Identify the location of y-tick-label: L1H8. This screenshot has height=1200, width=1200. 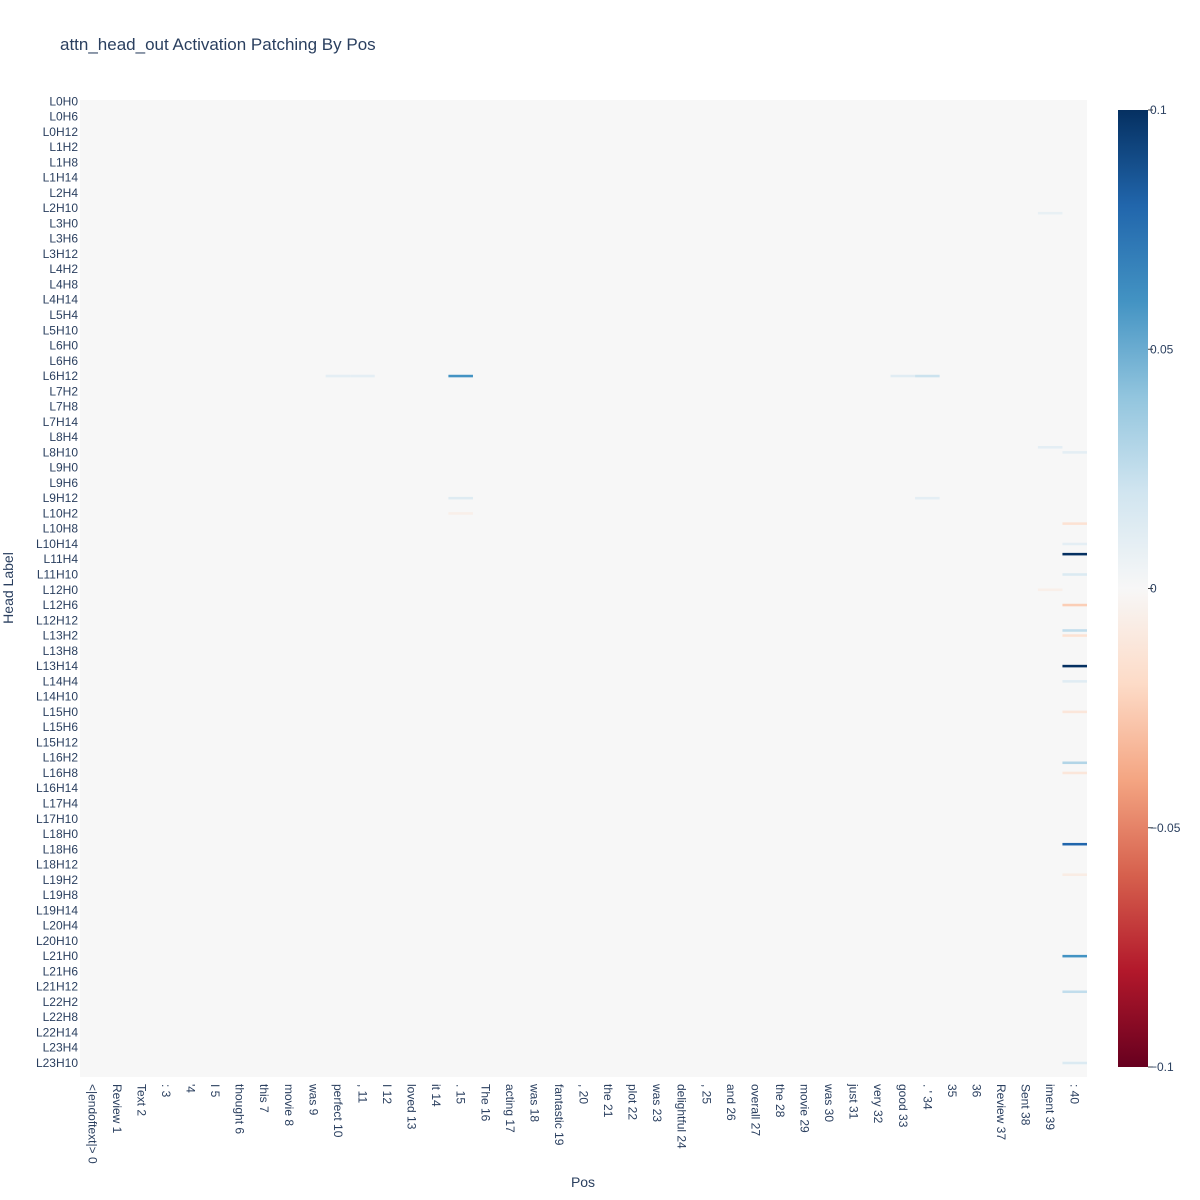
(63, 162).